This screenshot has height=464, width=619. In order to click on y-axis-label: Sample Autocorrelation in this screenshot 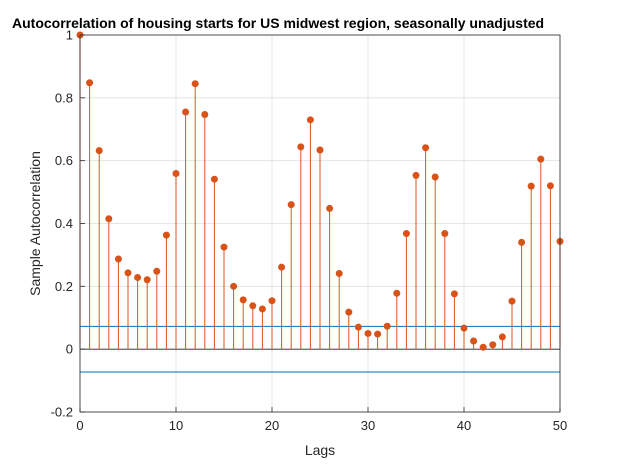, I will do `click(35, 223)`.